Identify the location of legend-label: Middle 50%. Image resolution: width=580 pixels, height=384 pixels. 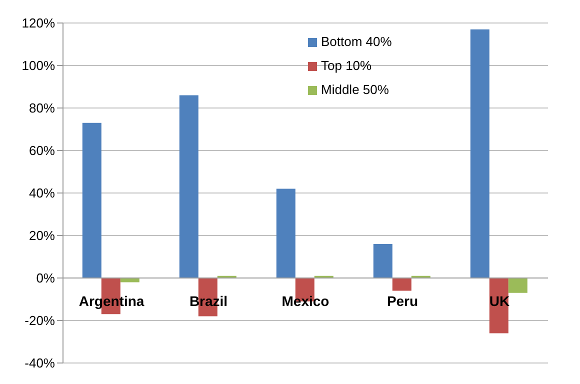
(355, 89).